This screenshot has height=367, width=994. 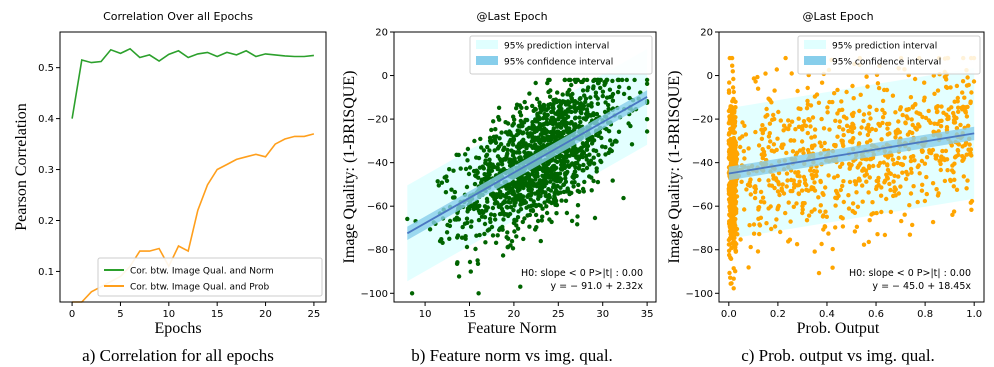 What do you see at coordinates (925, 314) in the screenshot?
I see `x-tick-label: 0.8` at bounding box center [925, 314].